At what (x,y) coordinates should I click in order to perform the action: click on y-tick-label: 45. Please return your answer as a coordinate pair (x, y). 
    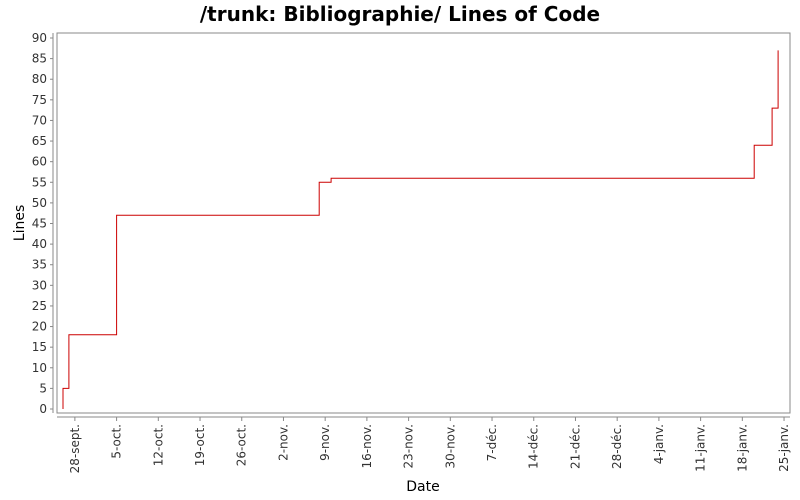
    Looking at the image, I should click on (39, 224).